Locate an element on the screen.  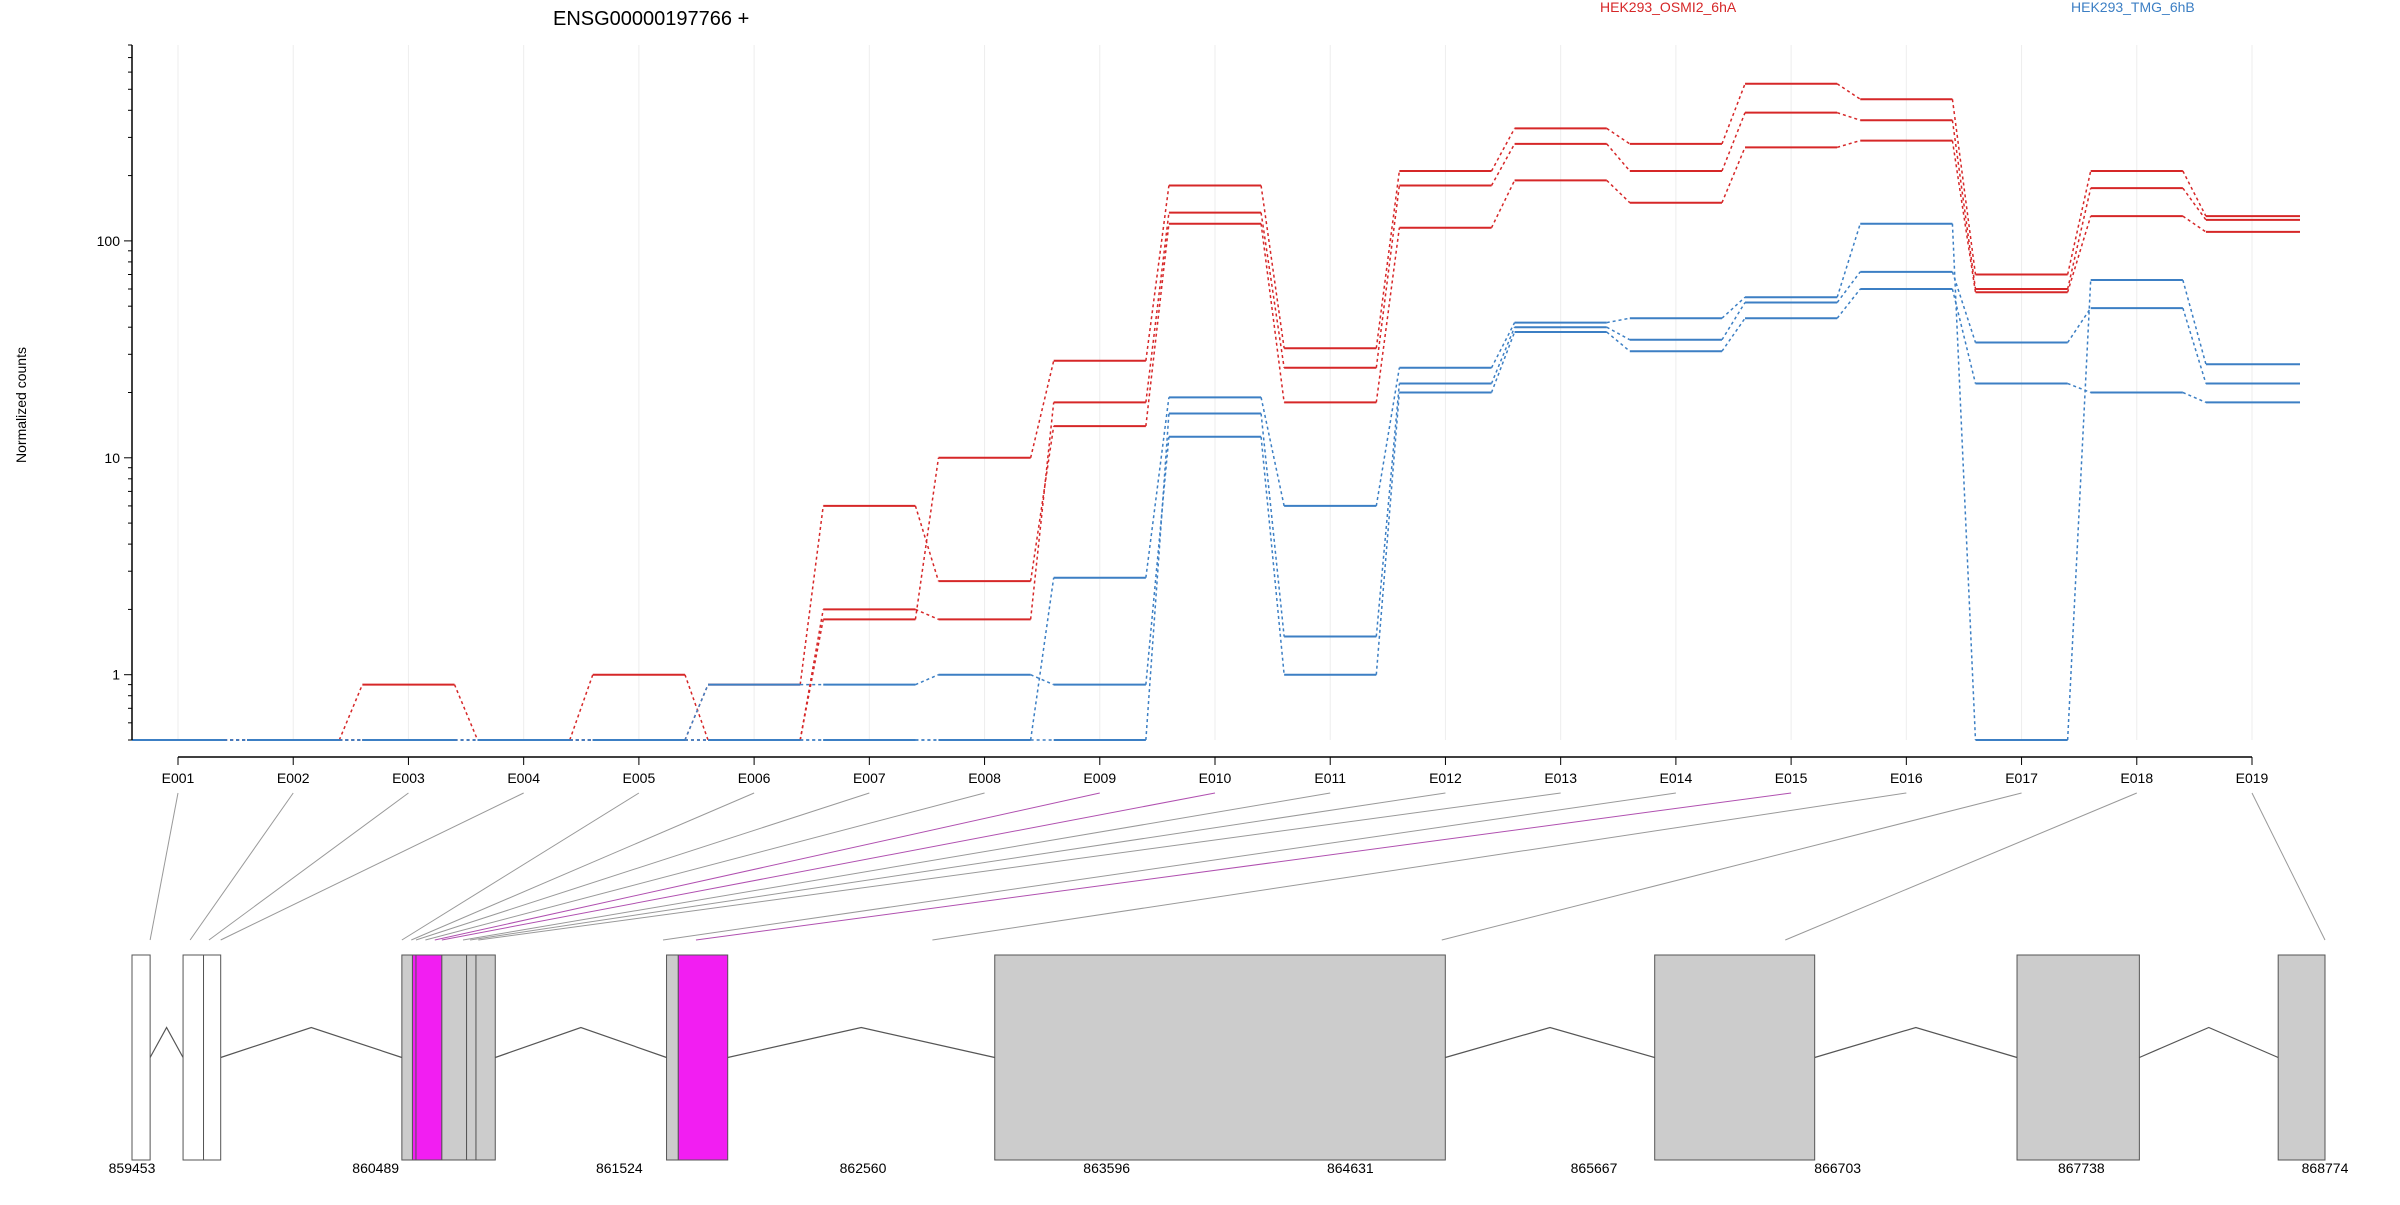
x-tick-label-e013: E013 is located at coordinates (1560, 778).